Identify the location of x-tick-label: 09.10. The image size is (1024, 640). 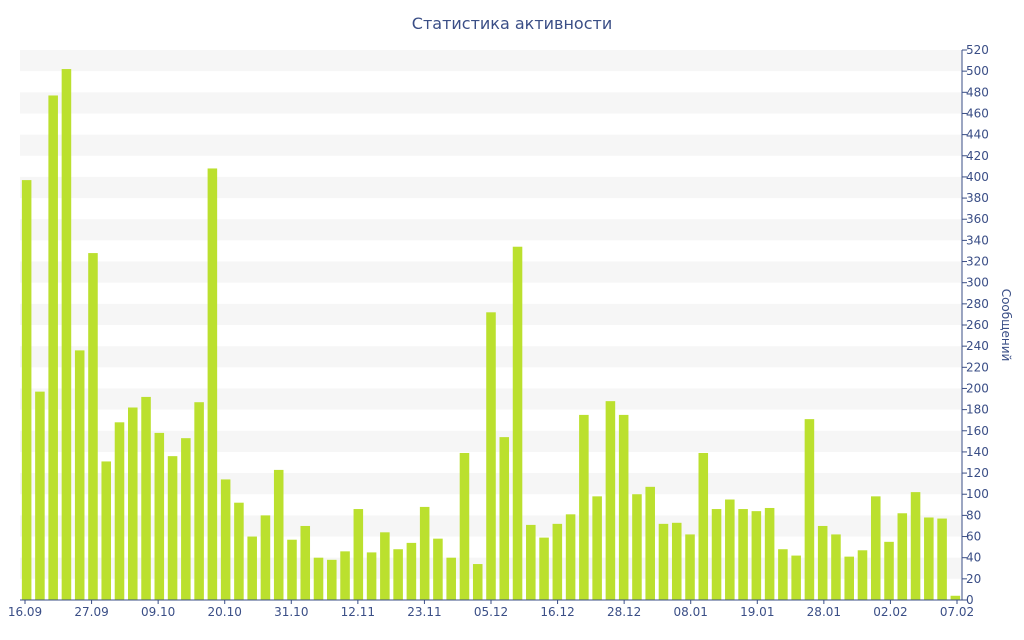
(158, 612).